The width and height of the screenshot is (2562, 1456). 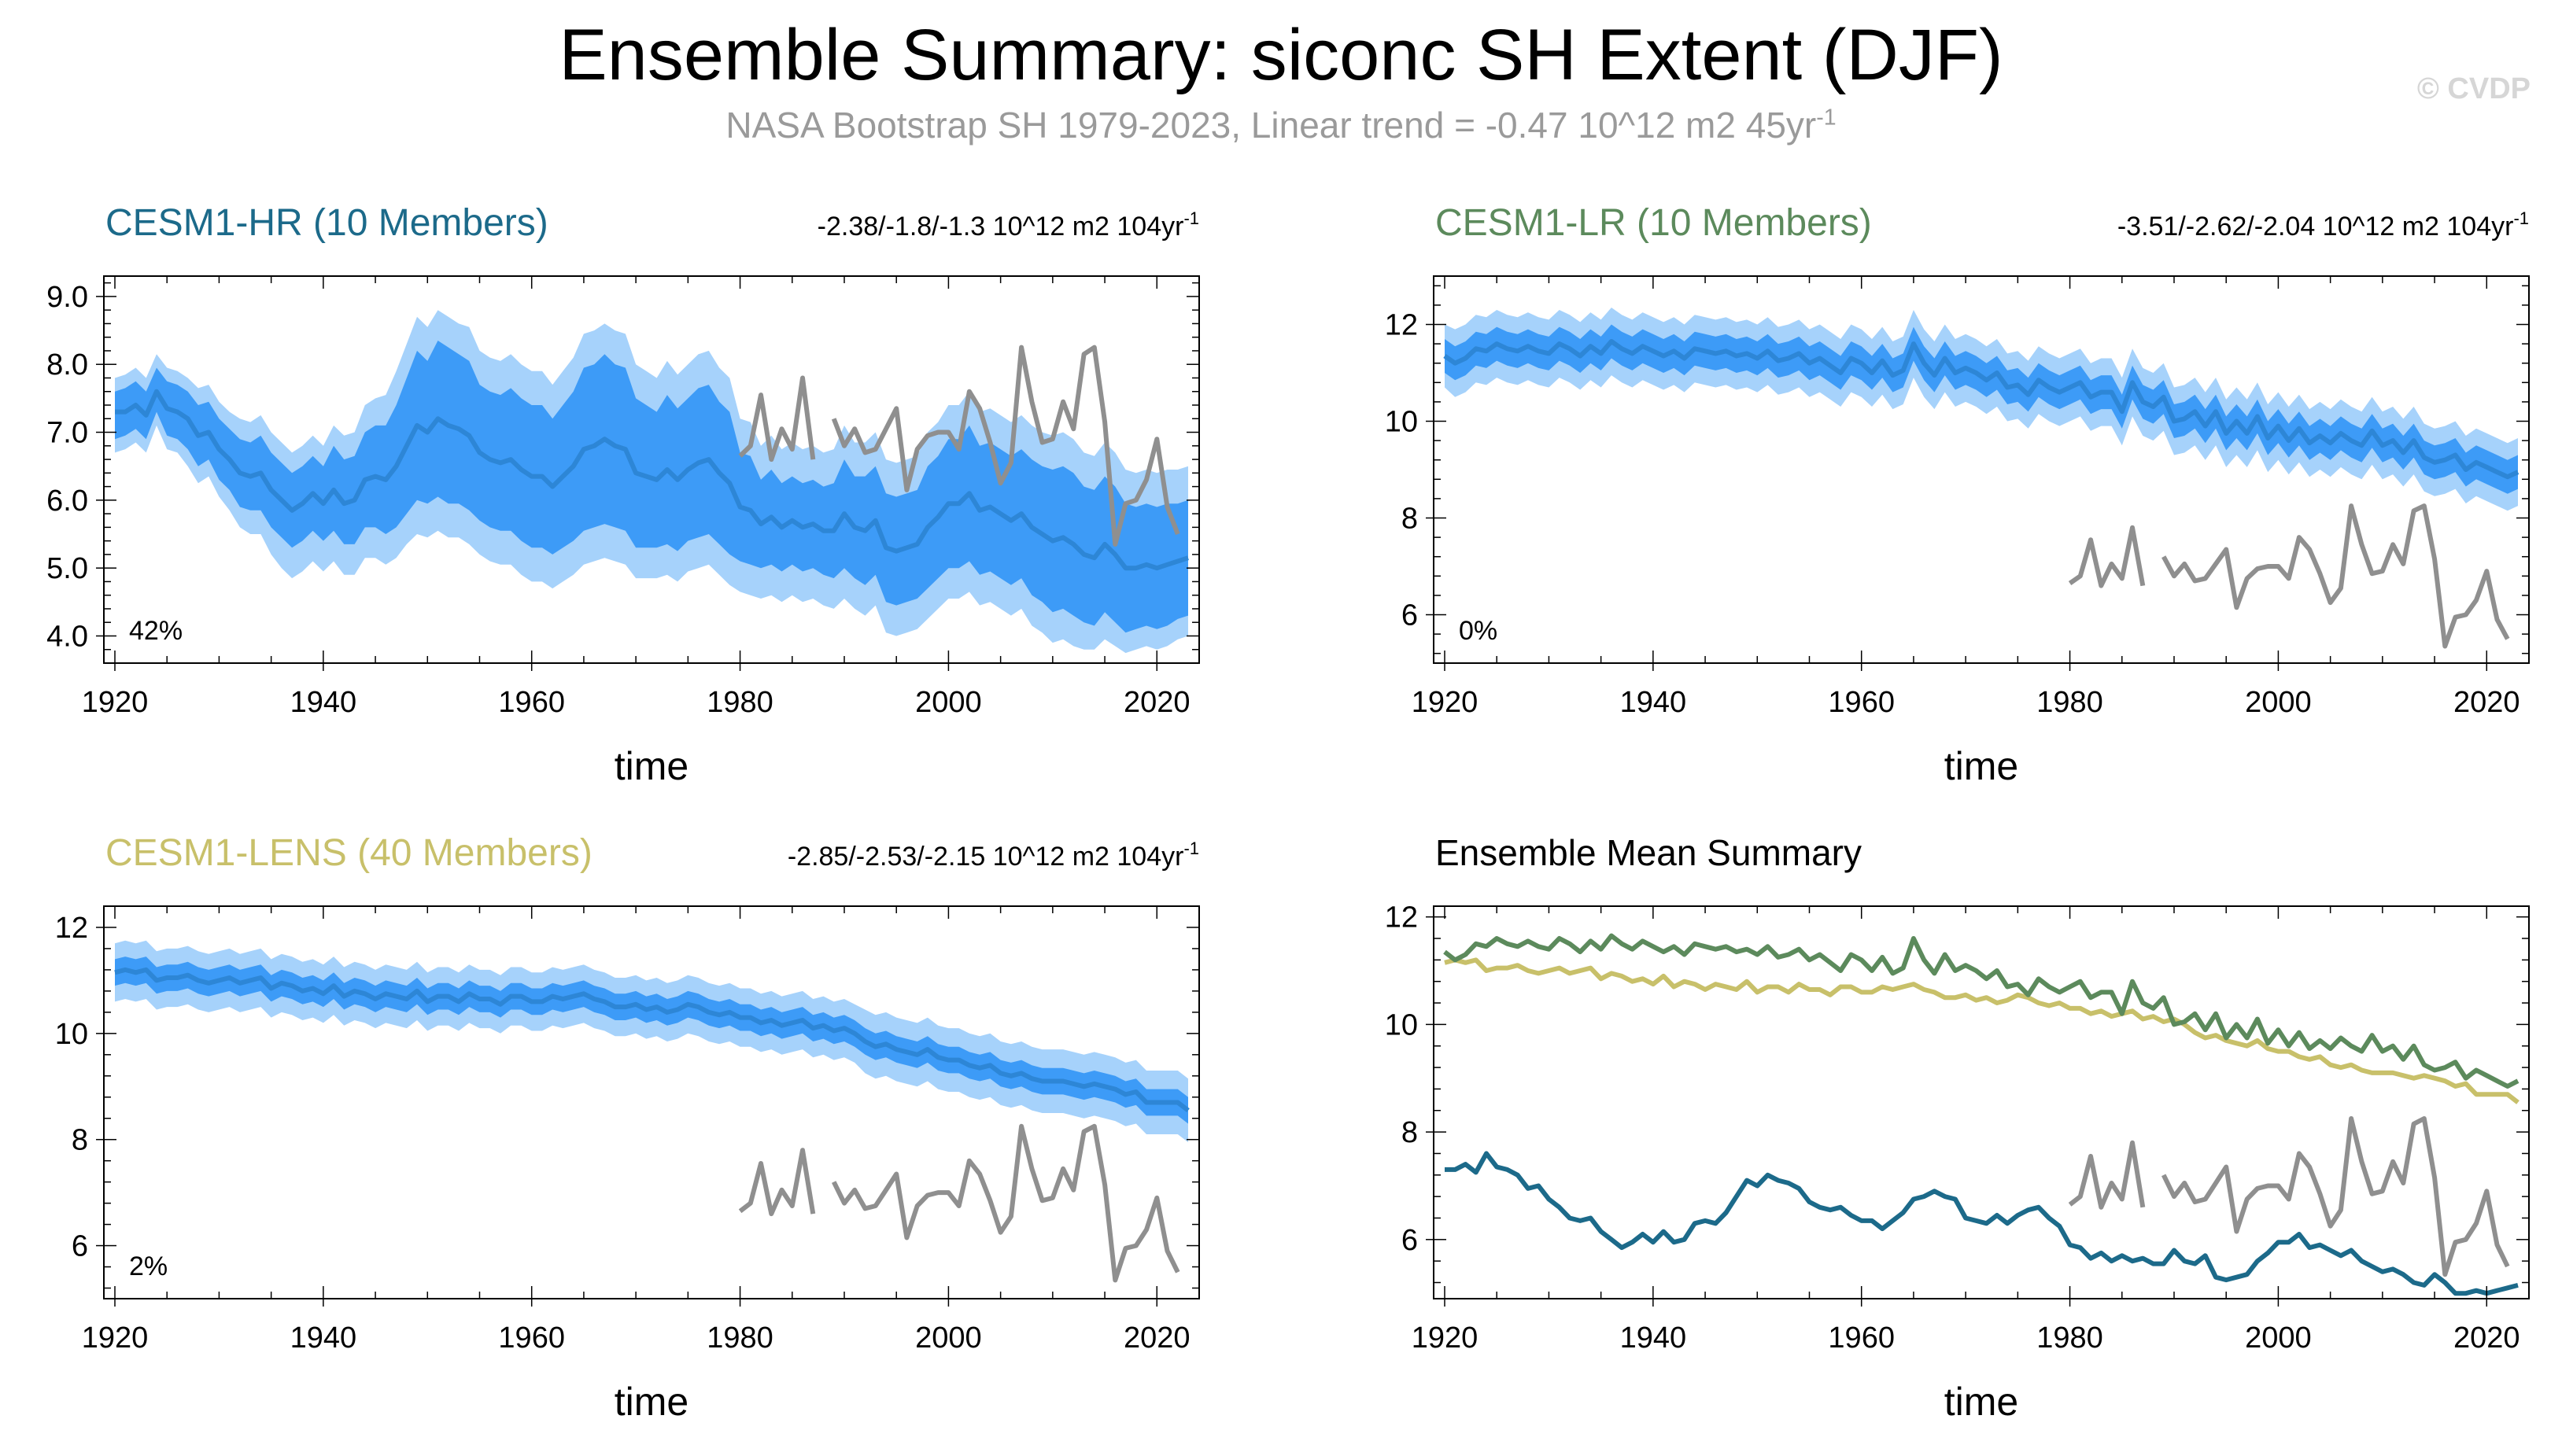 I want to click on summary-xtick-label: 1980, so click(x=2069, y=1338).